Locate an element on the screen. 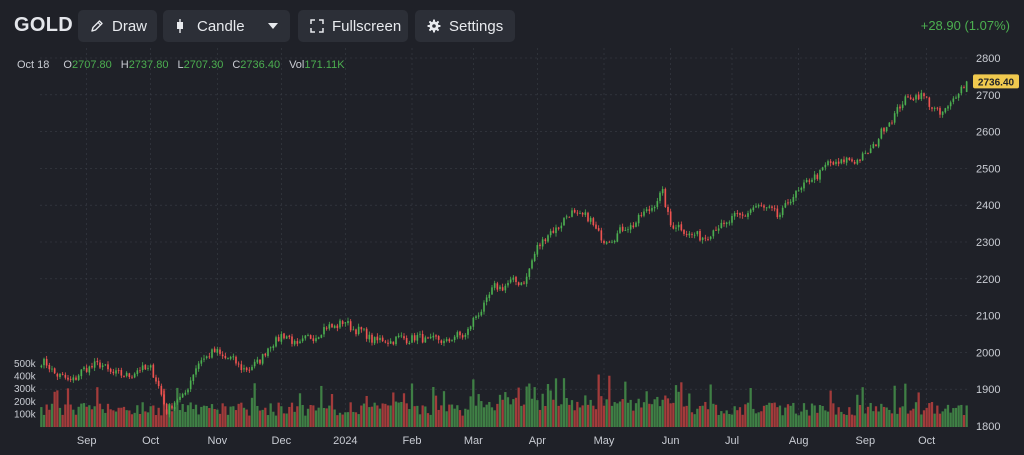 Image resolution: width=1024 pixels, height=455 pixels. price-tick-label: 2700 is located at coordinates (988, 96).